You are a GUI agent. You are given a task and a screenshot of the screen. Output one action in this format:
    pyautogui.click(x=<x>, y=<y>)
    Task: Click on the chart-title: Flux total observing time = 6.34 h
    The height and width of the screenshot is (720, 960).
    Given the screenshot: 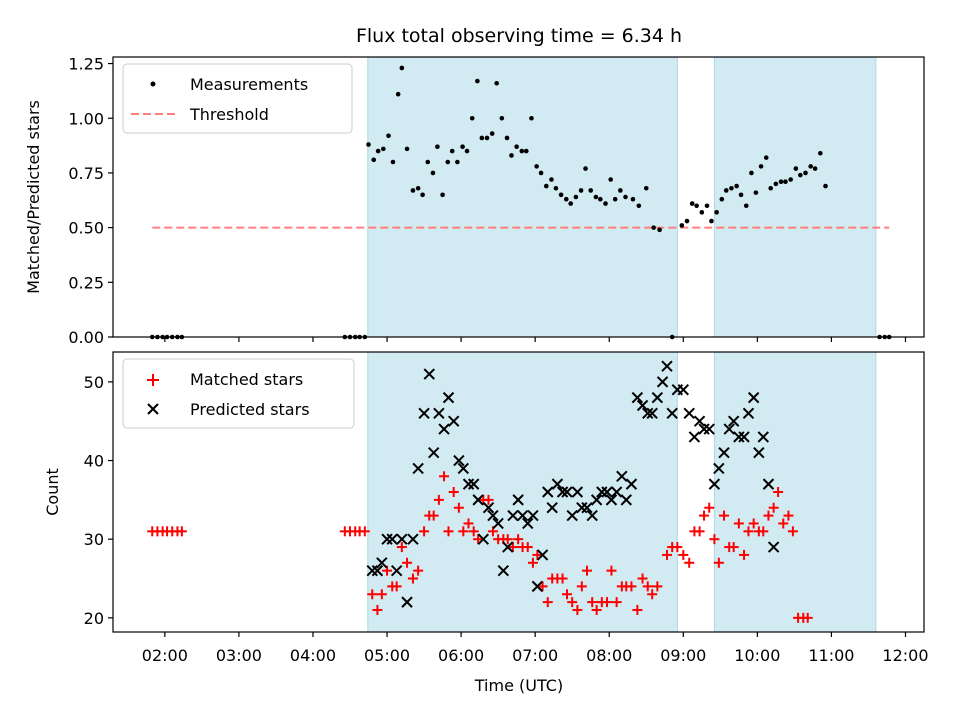 What is the action you would take?
    pyautogui.click(x=519, y=36)
    